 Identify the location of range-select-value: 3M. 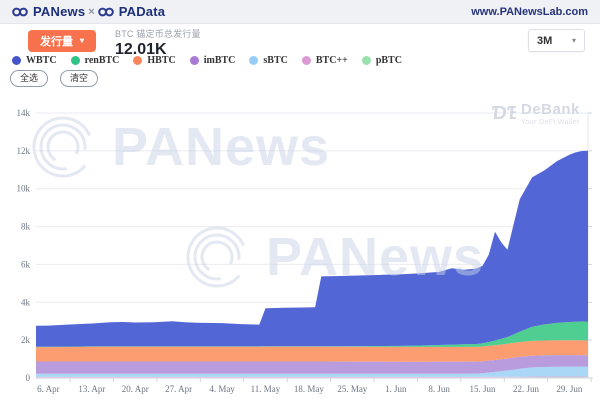
(545, 40).